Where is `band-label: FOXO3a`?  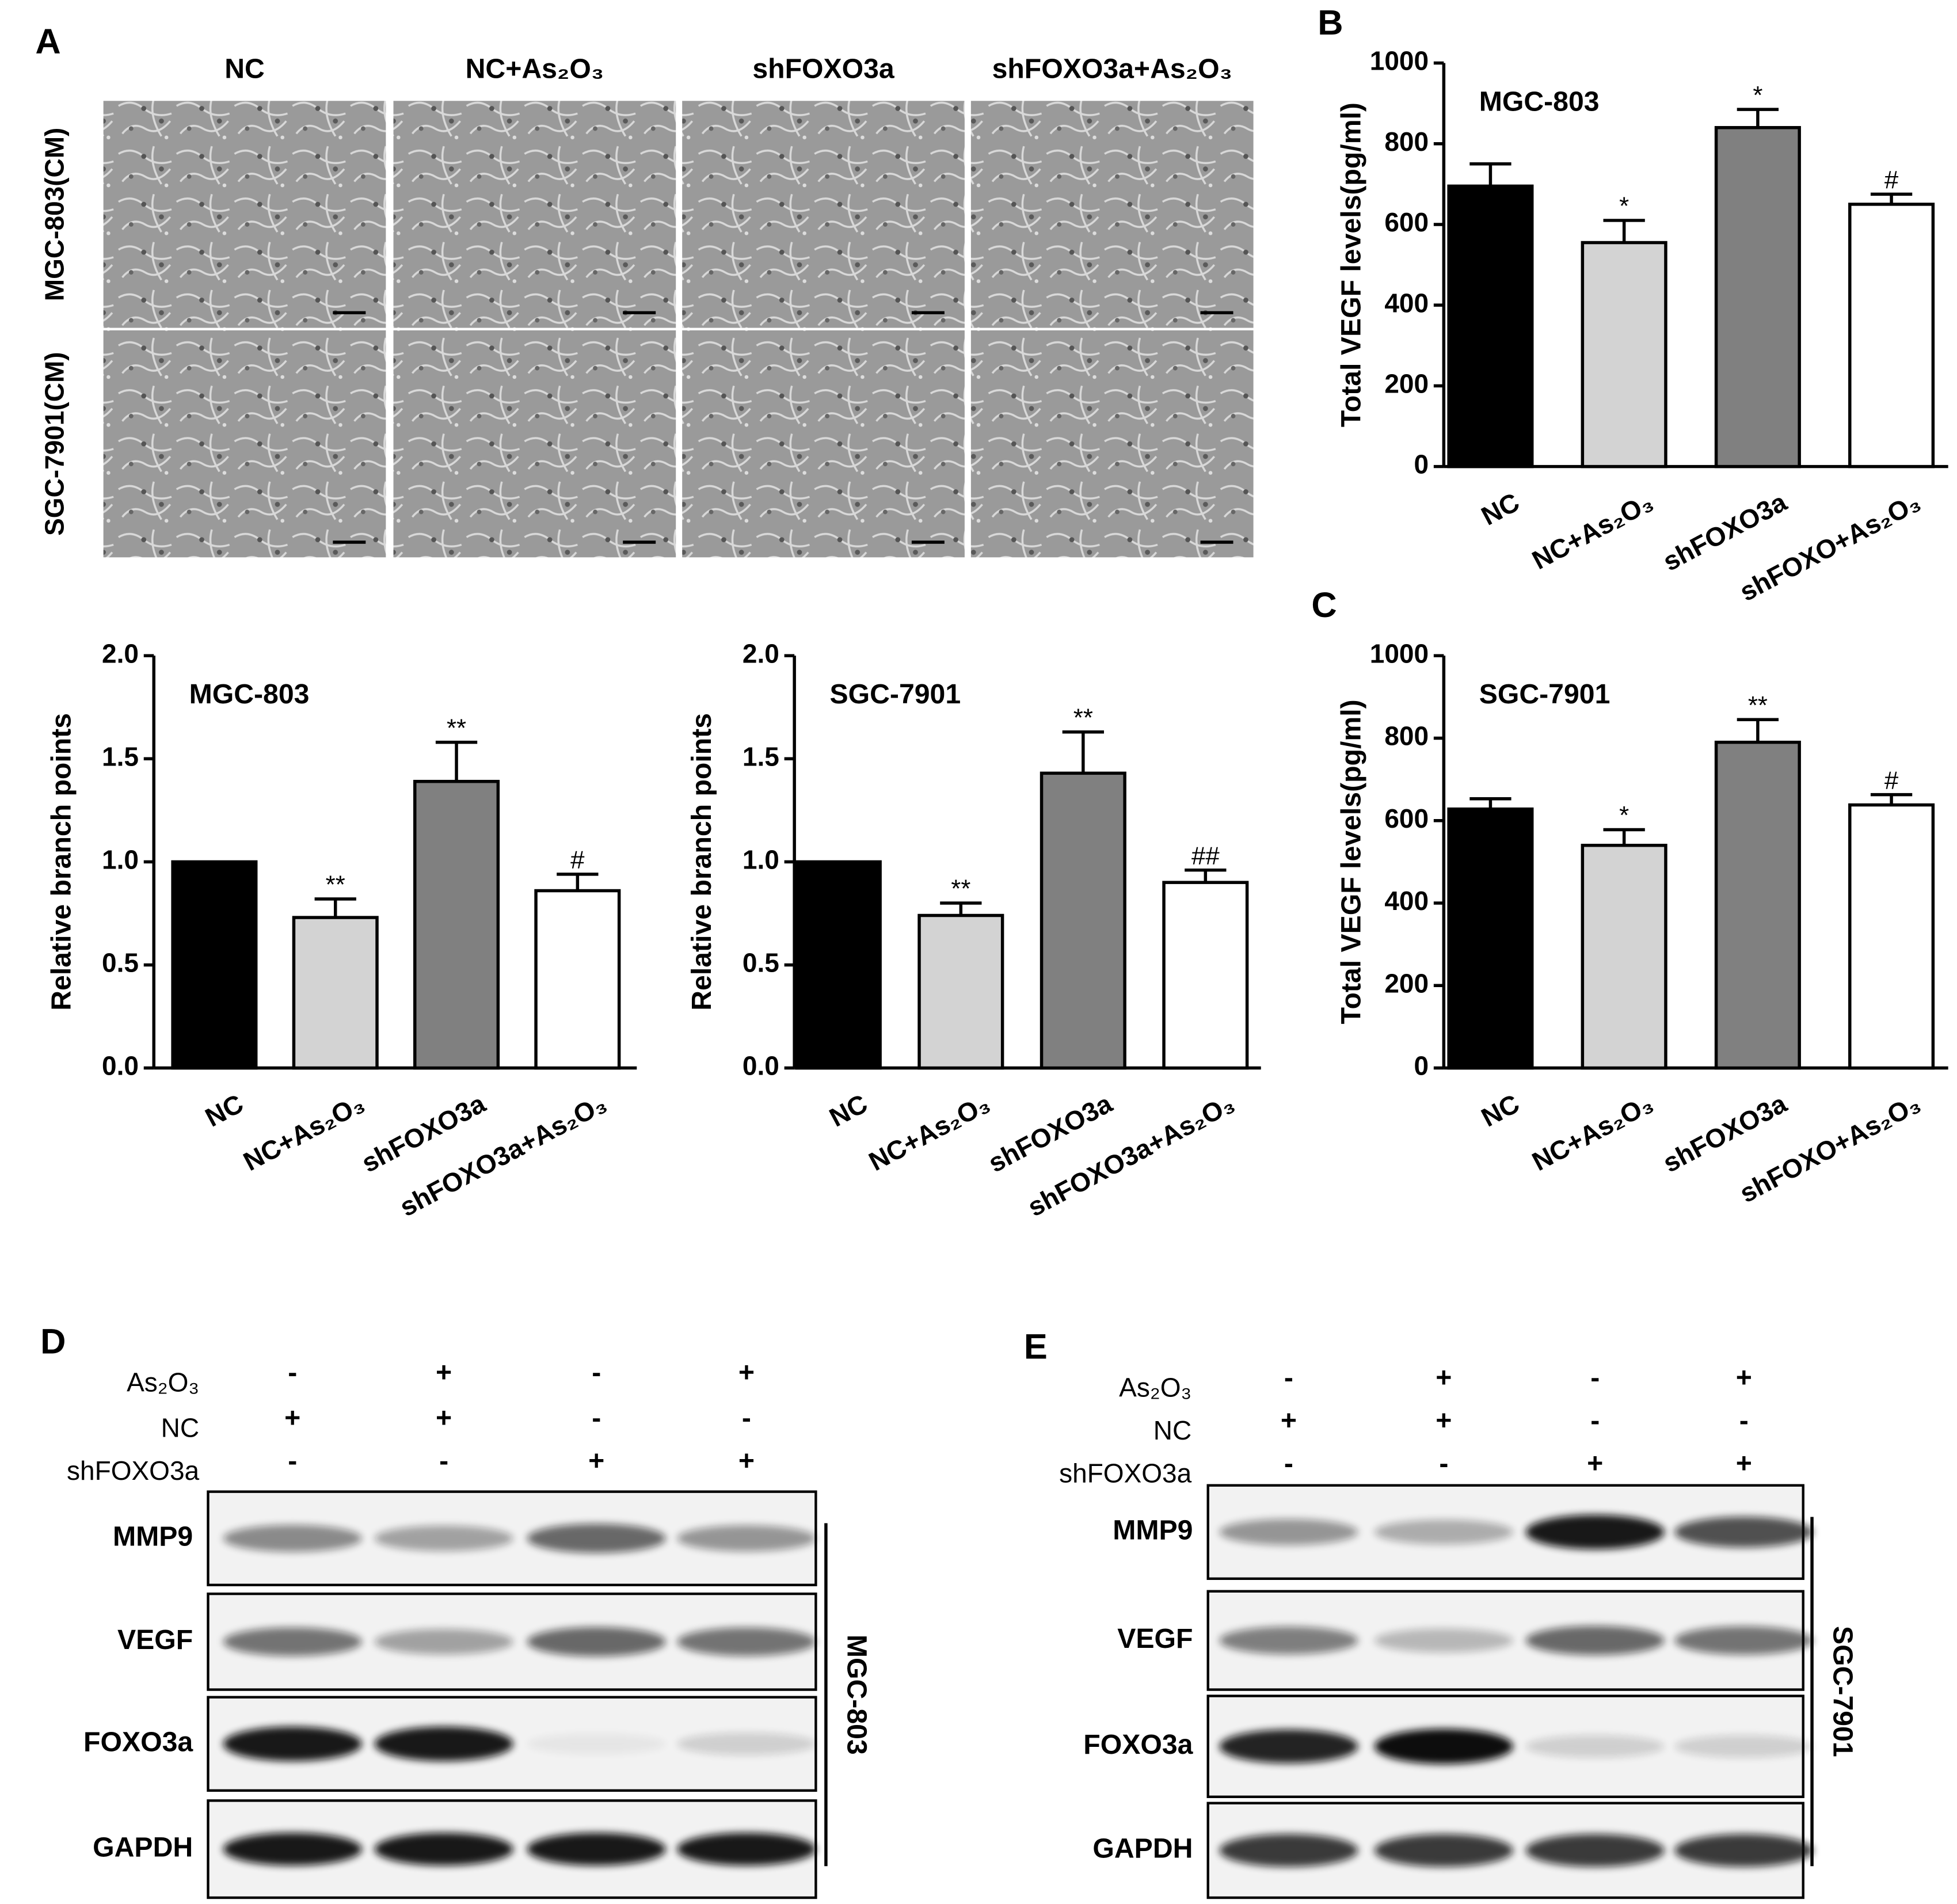 band-label: FOXO3a is located at coordinates (1138, 1745).